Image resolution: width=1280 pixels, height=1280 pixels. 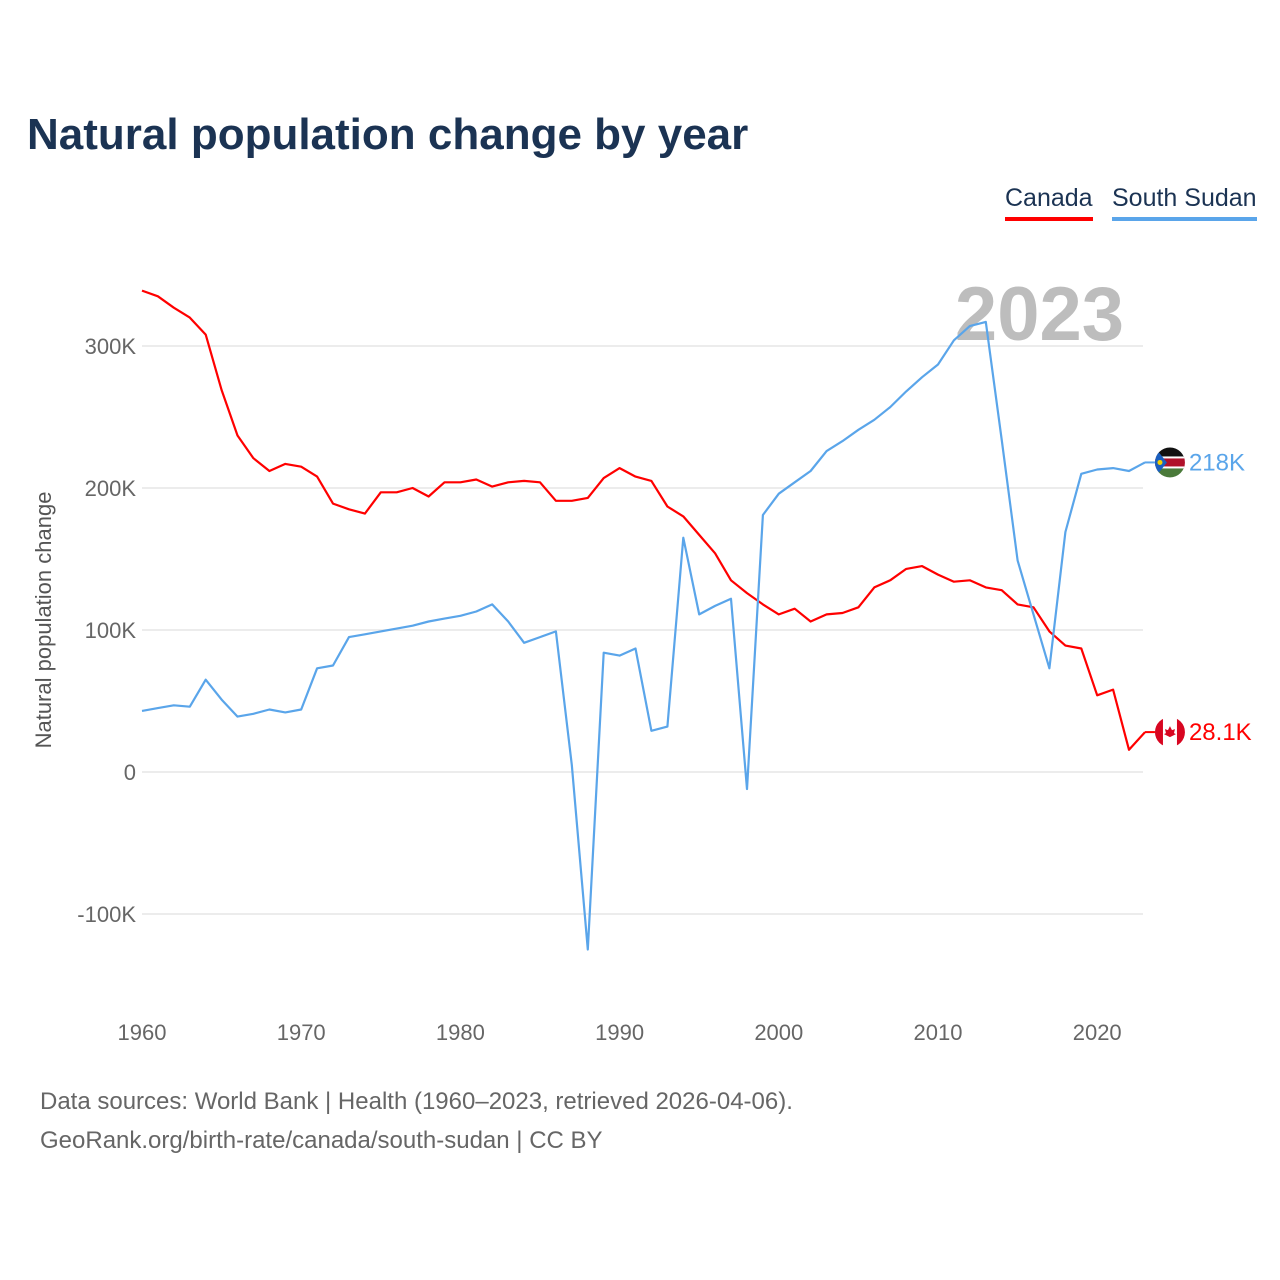 I want to click on legend-south-sudan: South Sudan, so click(x=1184, y=202).